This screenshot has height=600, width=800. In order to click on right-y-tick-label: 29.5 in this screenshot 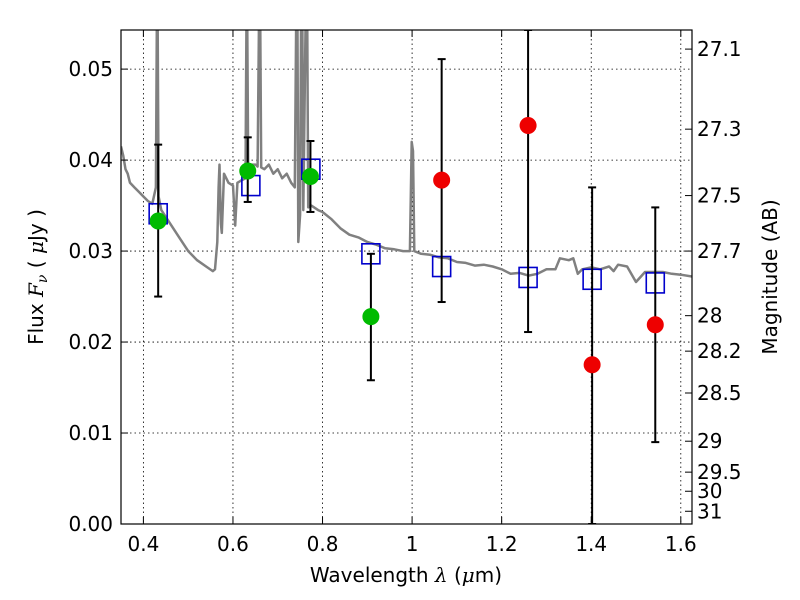, I will do `click(719, 472)`.